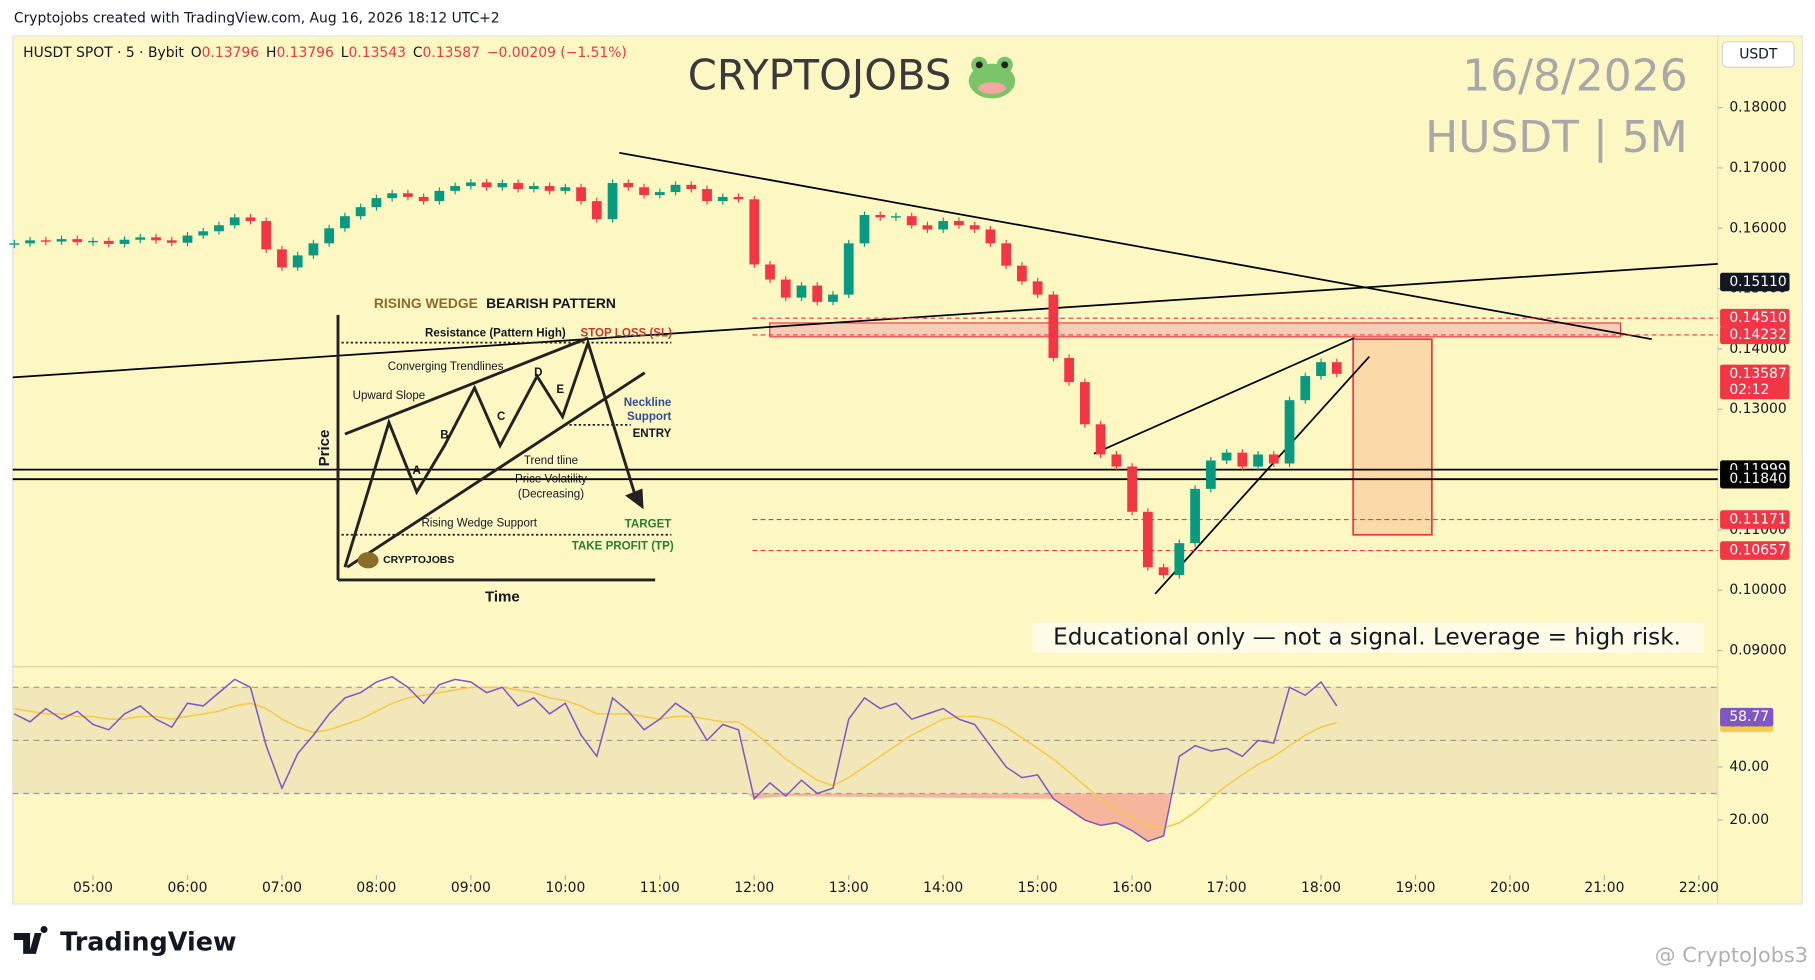 Image resolution: width=1815 pixels, height=980 pixels. I want to click on rsi-badge-label: 58.77, so click(1749, 717).